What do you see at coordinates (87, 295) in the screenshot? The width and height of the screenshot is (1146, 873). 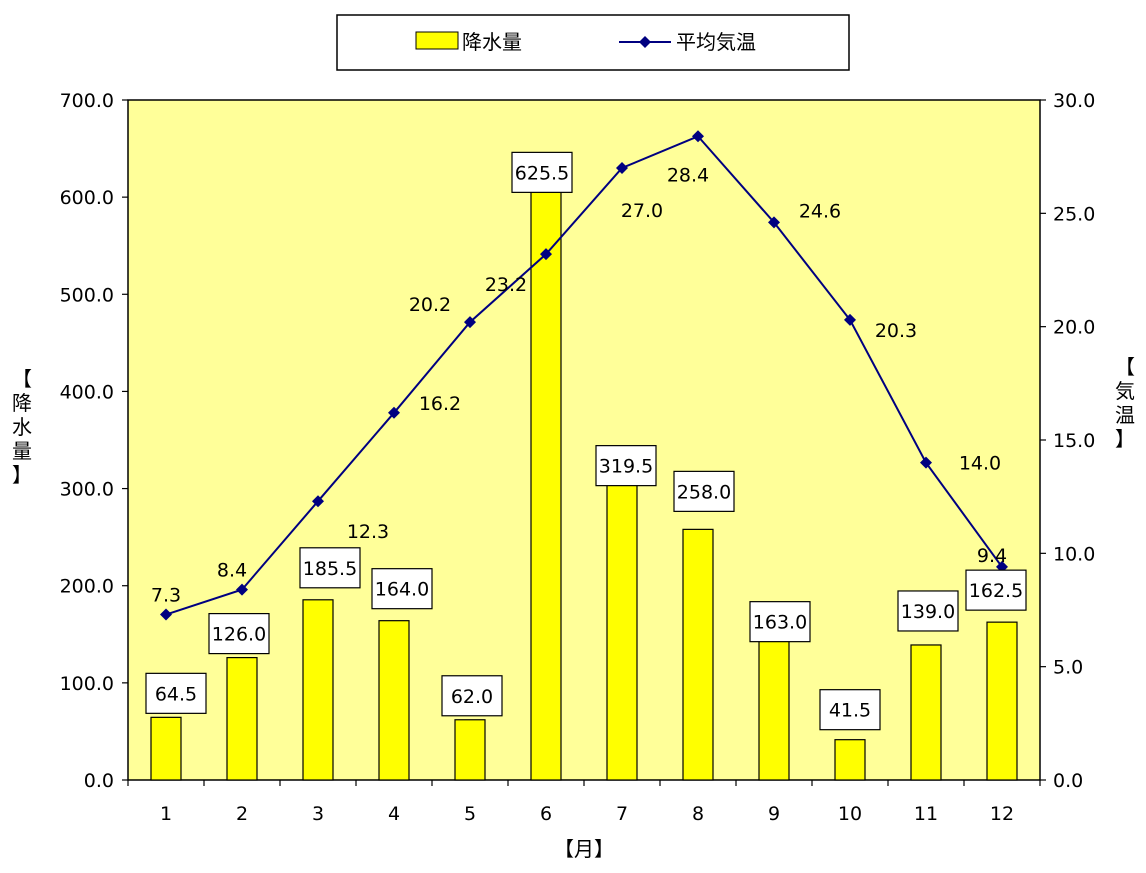 I see `y-left-tick-label: 500.0` at bounding box center [87, 295].